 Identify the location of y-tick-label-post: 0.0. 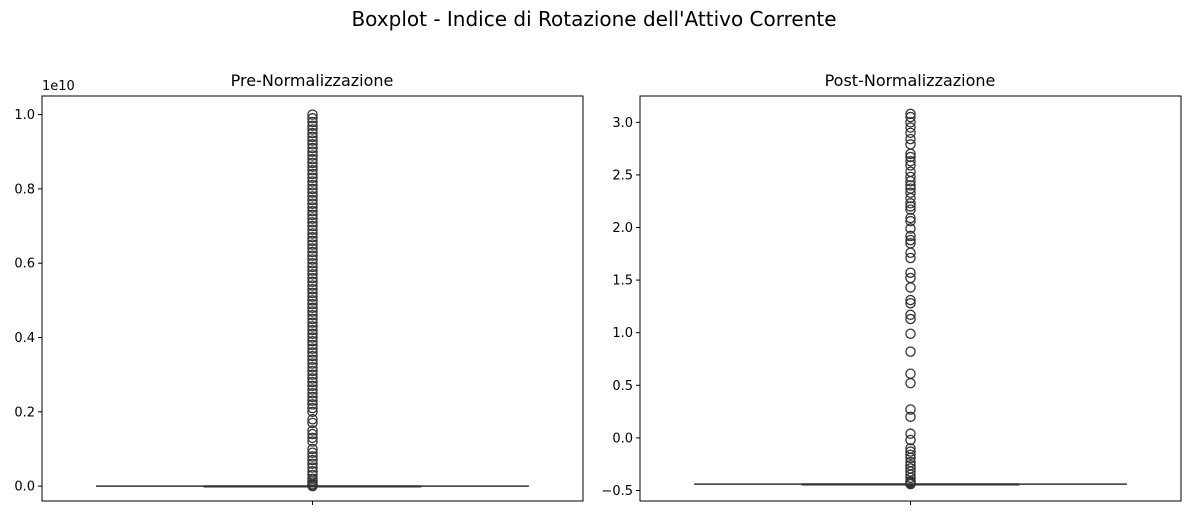
(622, 438).